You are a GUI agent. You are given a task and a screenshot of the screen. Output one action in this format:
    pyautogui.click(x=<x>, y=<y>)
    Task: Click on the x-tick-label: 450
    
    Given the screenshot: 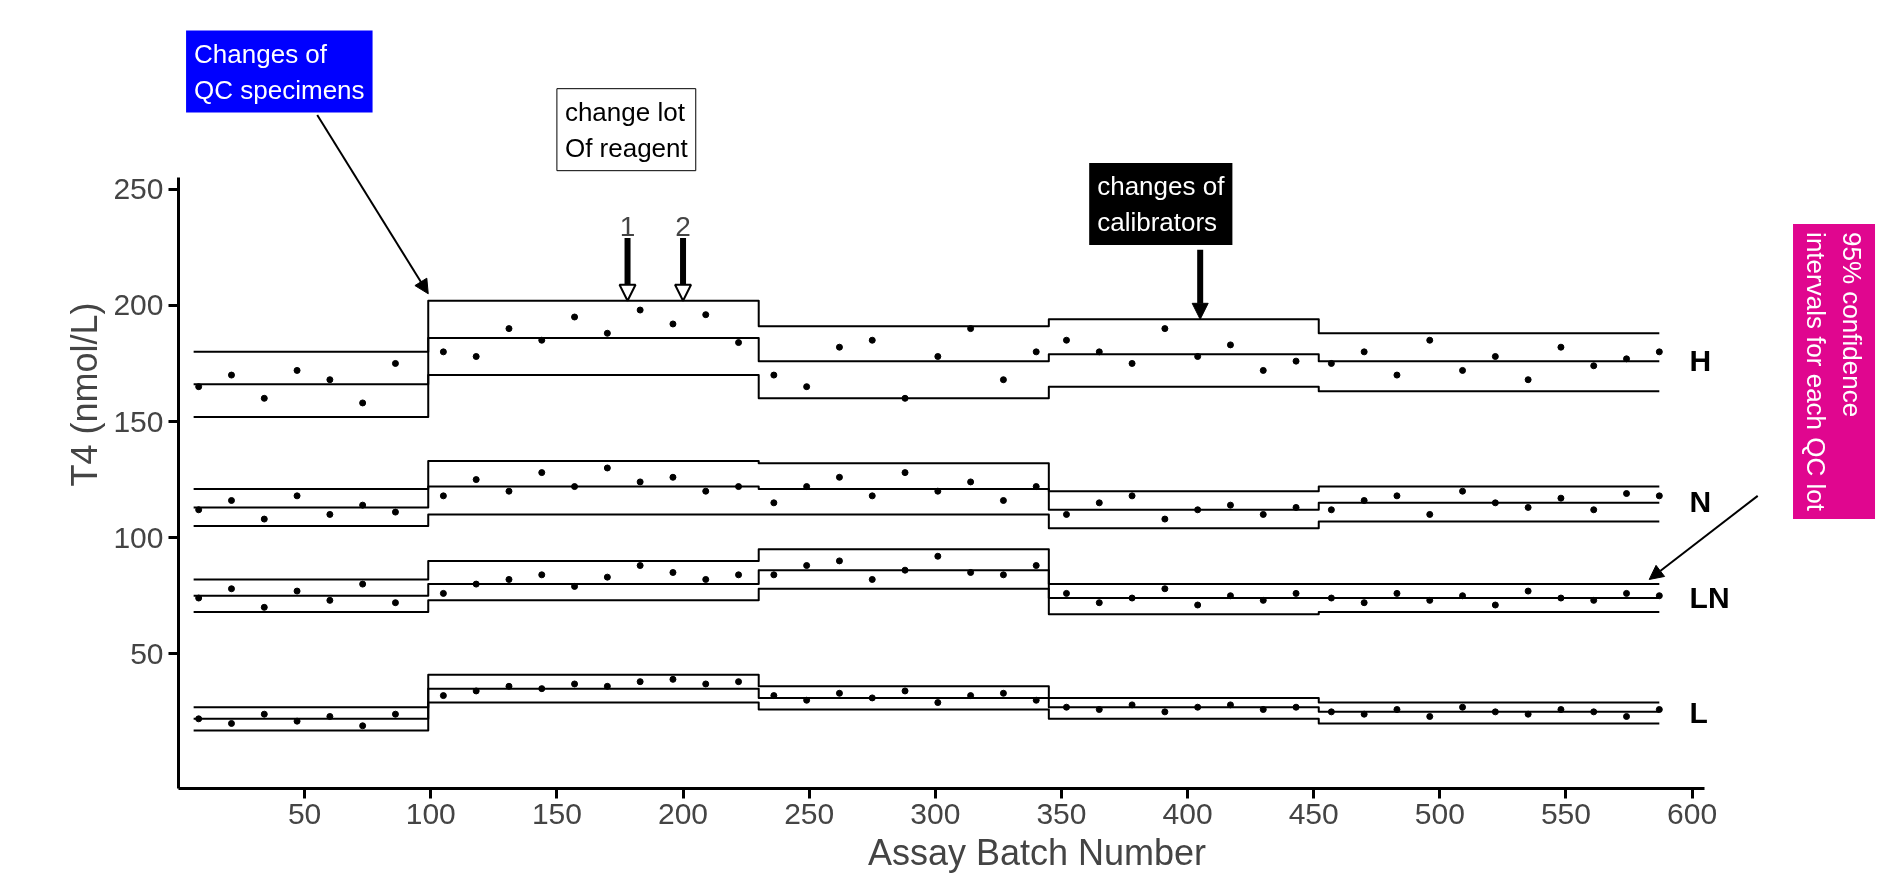 What is the action you would take?
    pyautogui.click(x=1313, y=813)
    